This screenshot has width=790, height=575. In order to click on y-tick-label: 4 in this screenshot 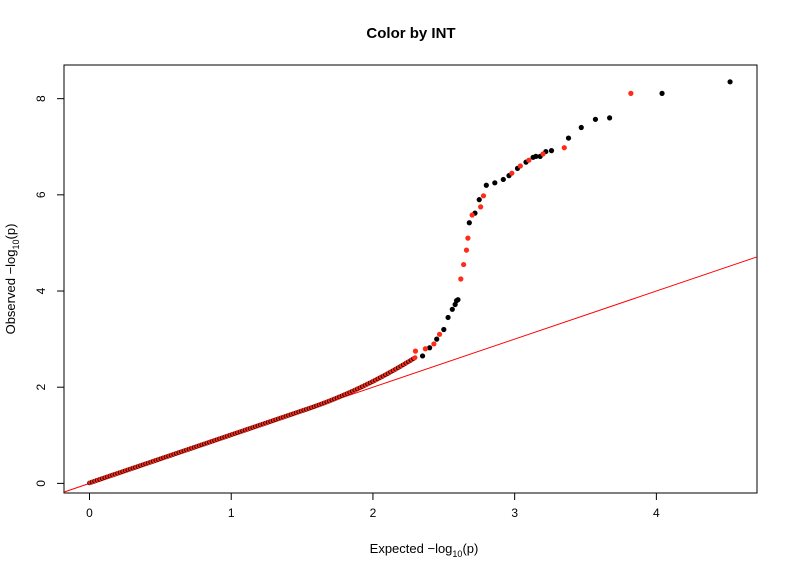, I will do `click(41, 290)`.